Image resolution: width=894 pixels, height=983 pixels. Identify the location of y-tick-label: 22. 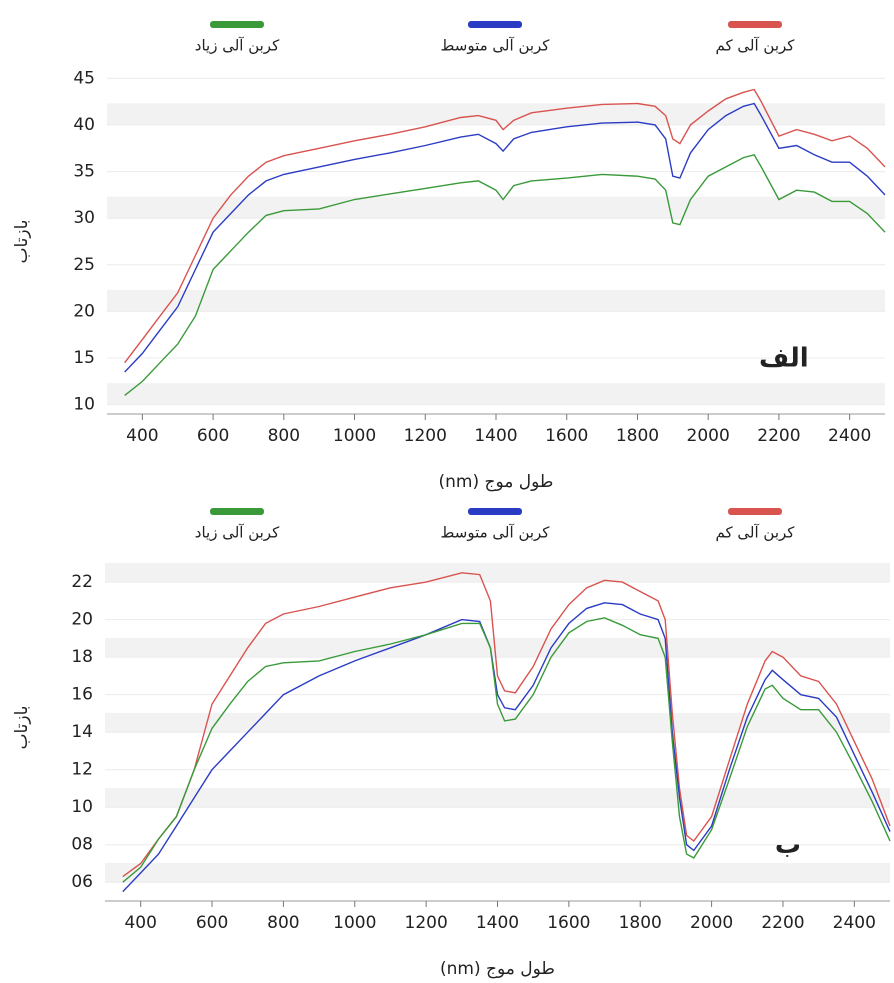
(82, 582).